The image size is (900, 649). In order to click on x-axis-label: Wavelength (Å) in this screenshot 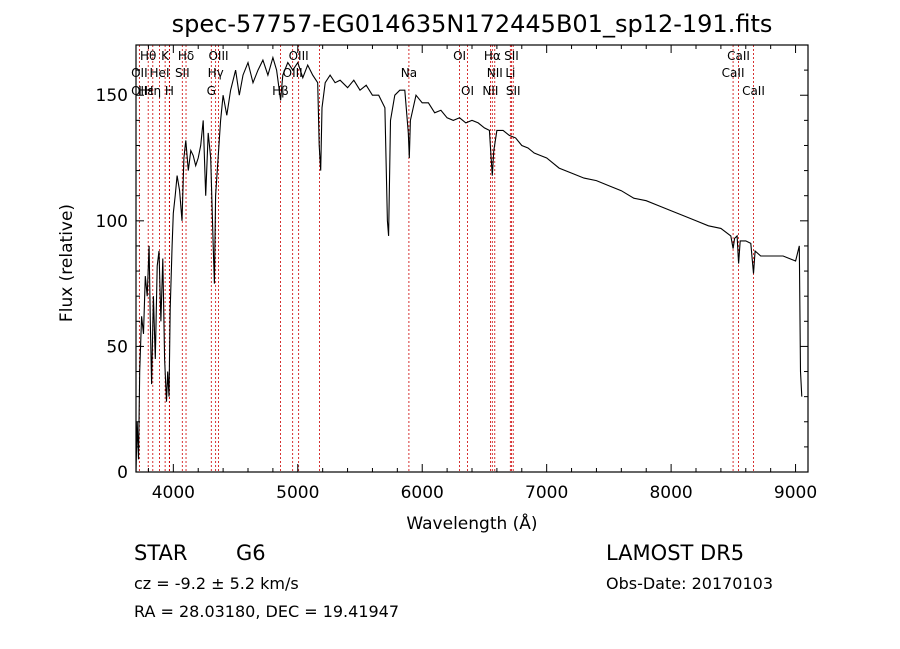, I will do `click(471, 523)`.